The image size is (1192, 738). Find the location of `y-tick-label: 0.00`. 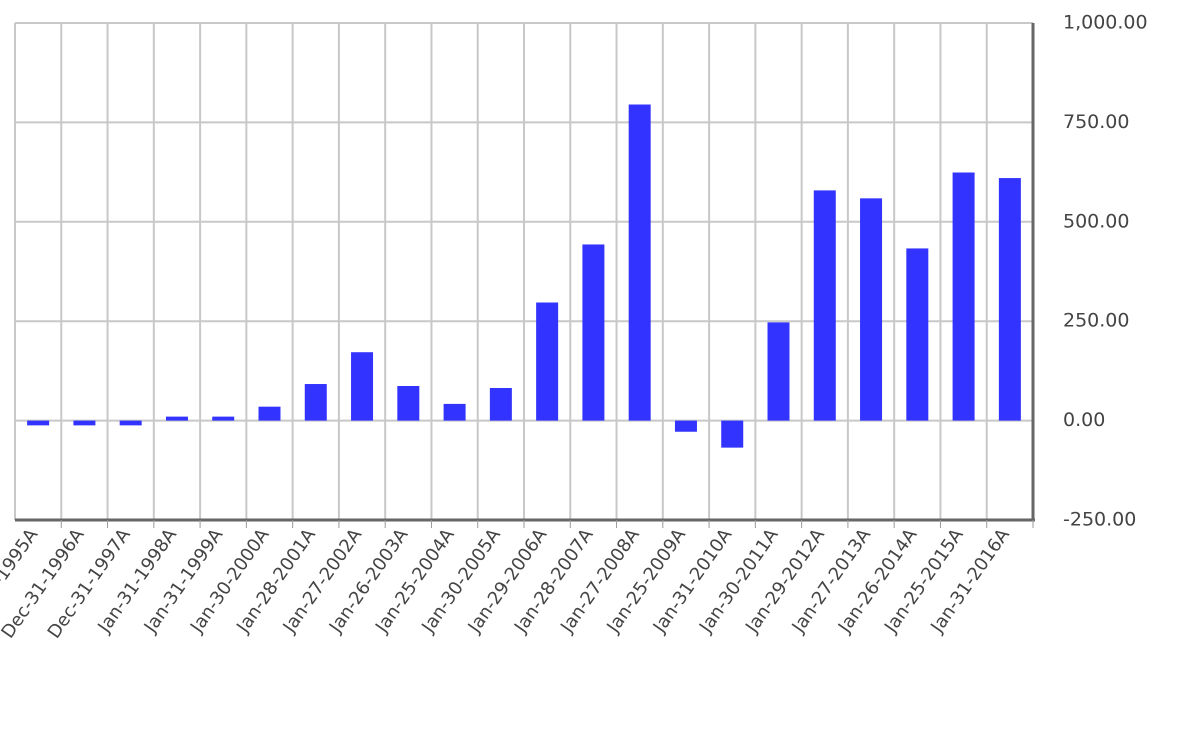

y-tick-label: 0.00 is located at coordinates (1084, 420).